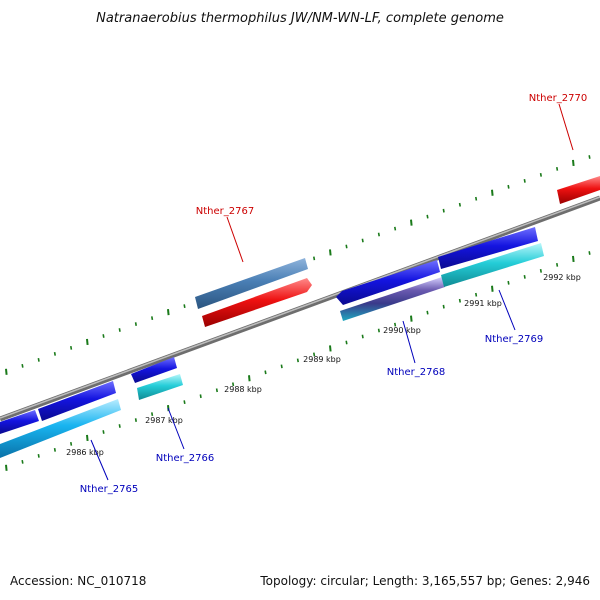 The image size is (600, 600). Describe the element at coordinates (154, 370) in the screenshot. I see `feature-nther-2766-gene` at that location.